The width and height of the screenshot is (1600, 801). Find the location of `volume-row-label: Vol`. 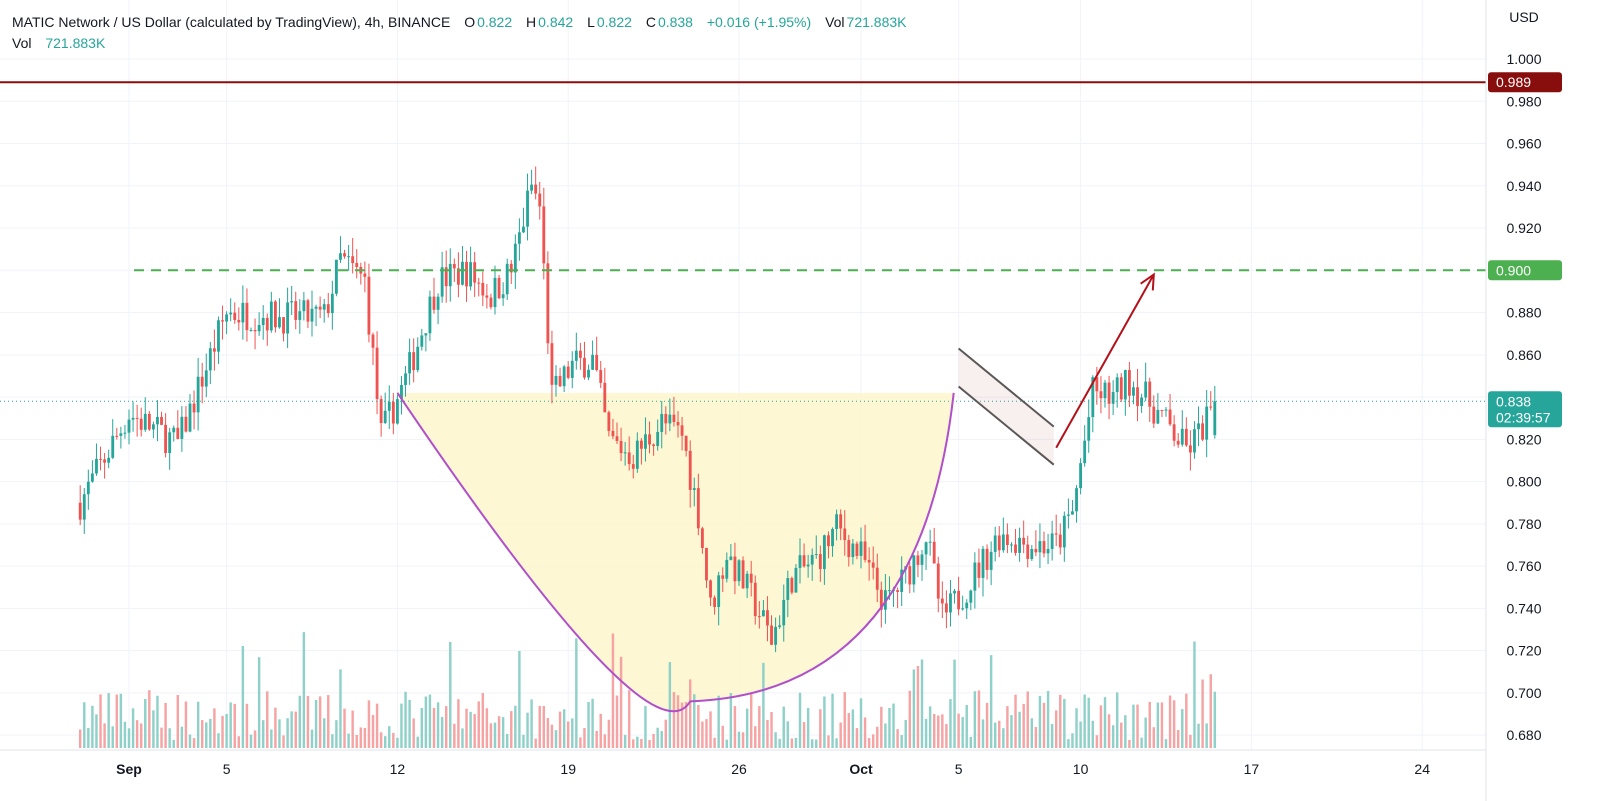

volume-row-label: Vol is located at coordinates (22, 43).